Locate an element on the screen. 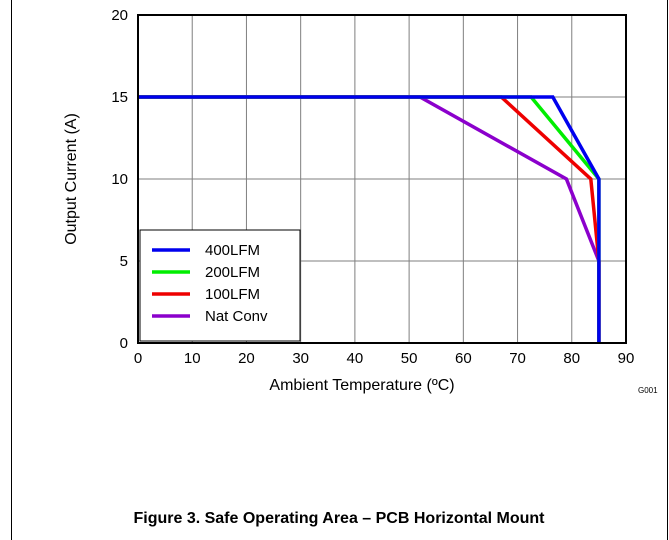 This screenshot has width=669, height=540. x-axis-label: Ambient Temperature (ºC) is located at coordinates (361, 385).